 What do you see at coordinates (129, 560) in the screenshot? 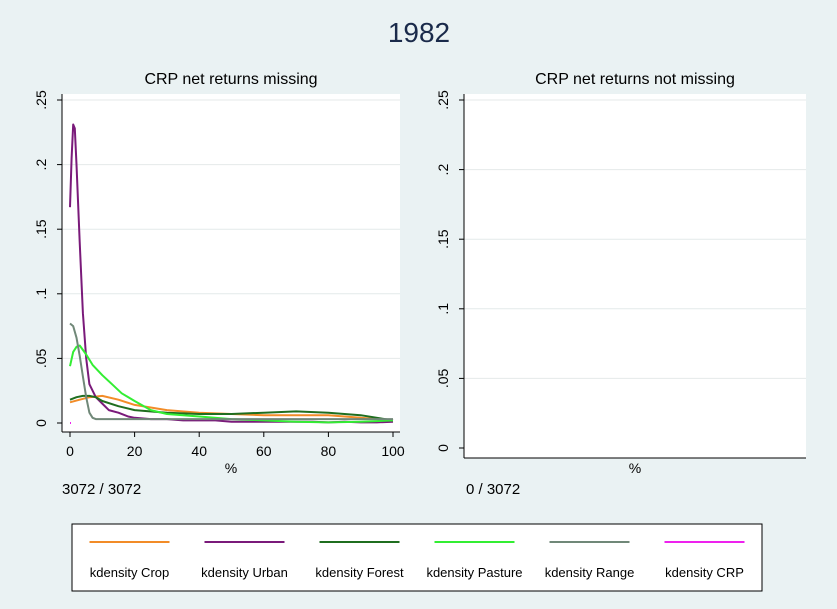
I see `legend-item-kdensity-crop: kdensity Crop` at bounding box center [129, 560].